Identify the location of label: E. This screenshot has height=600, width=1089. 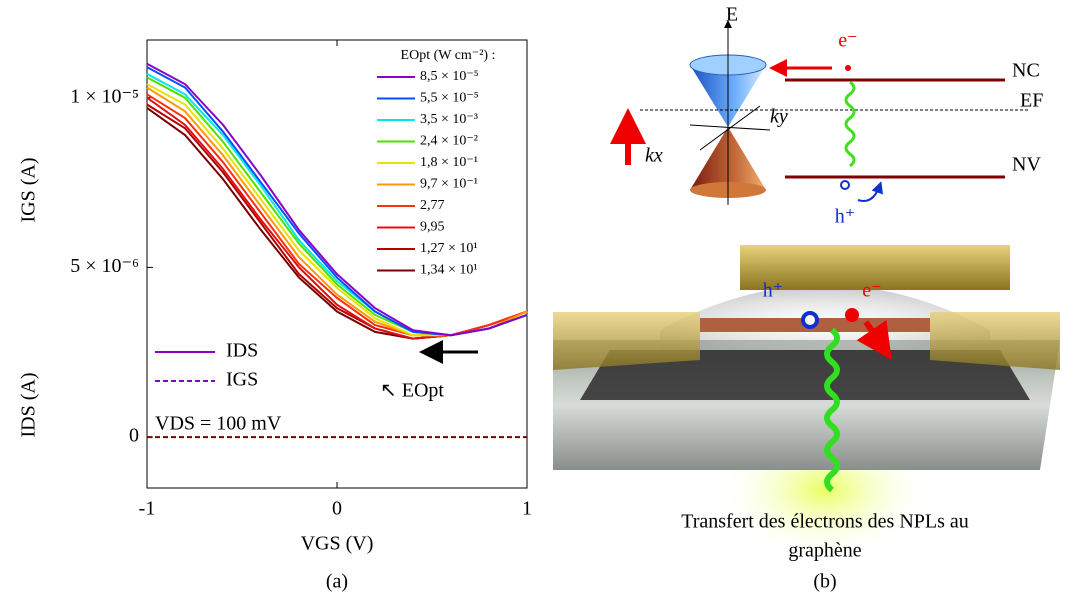
(732, 15).